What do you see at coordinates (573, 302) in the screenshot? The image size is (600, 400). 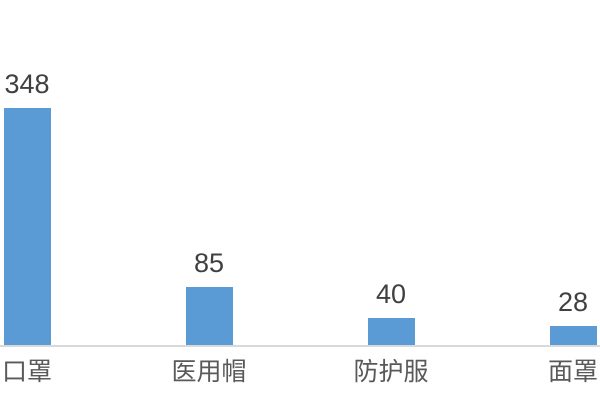 I see `value-label-3: 28` at bounding box center [573, 302].